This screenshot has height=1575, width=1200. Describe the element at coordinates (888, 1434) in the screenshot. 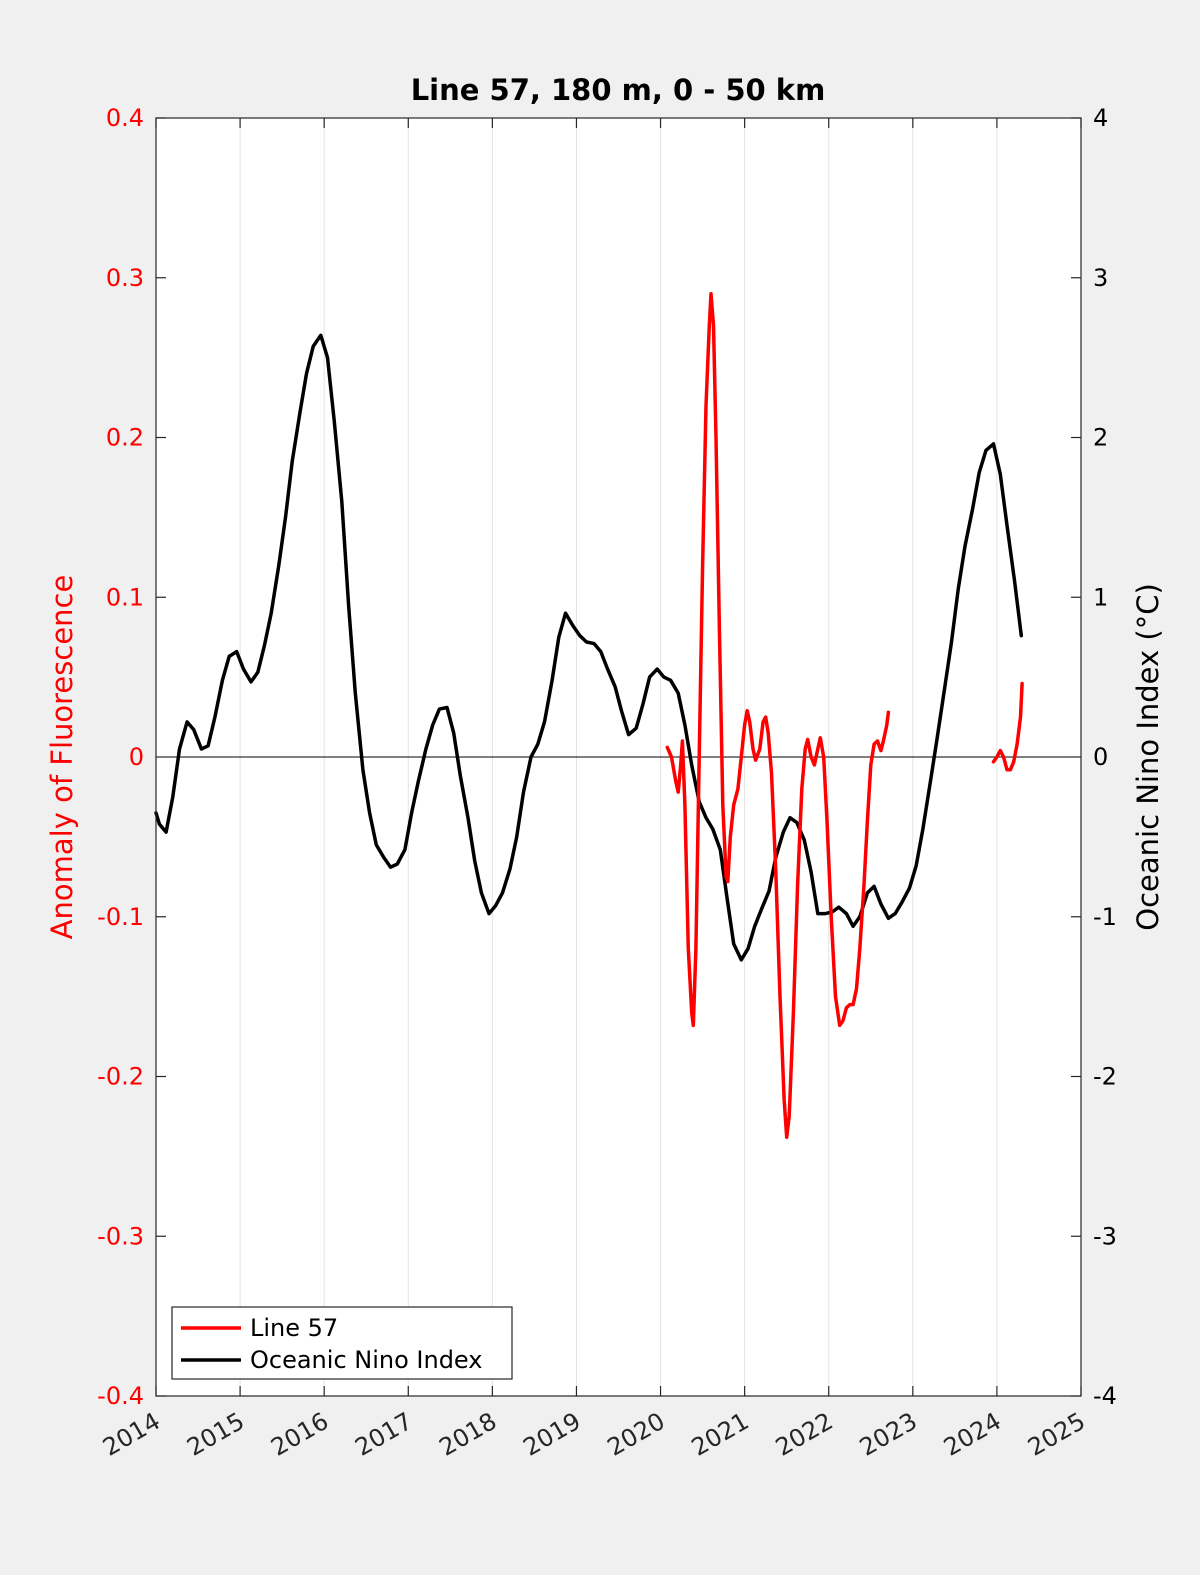

I see `x-tick-label: 2023` at that location.